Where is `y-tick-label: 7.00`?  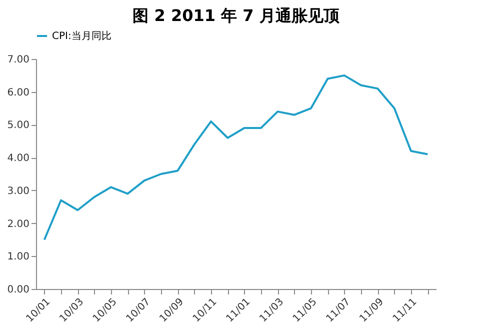 y-tick-label: 7.00 is located at coordinates (18, 60).